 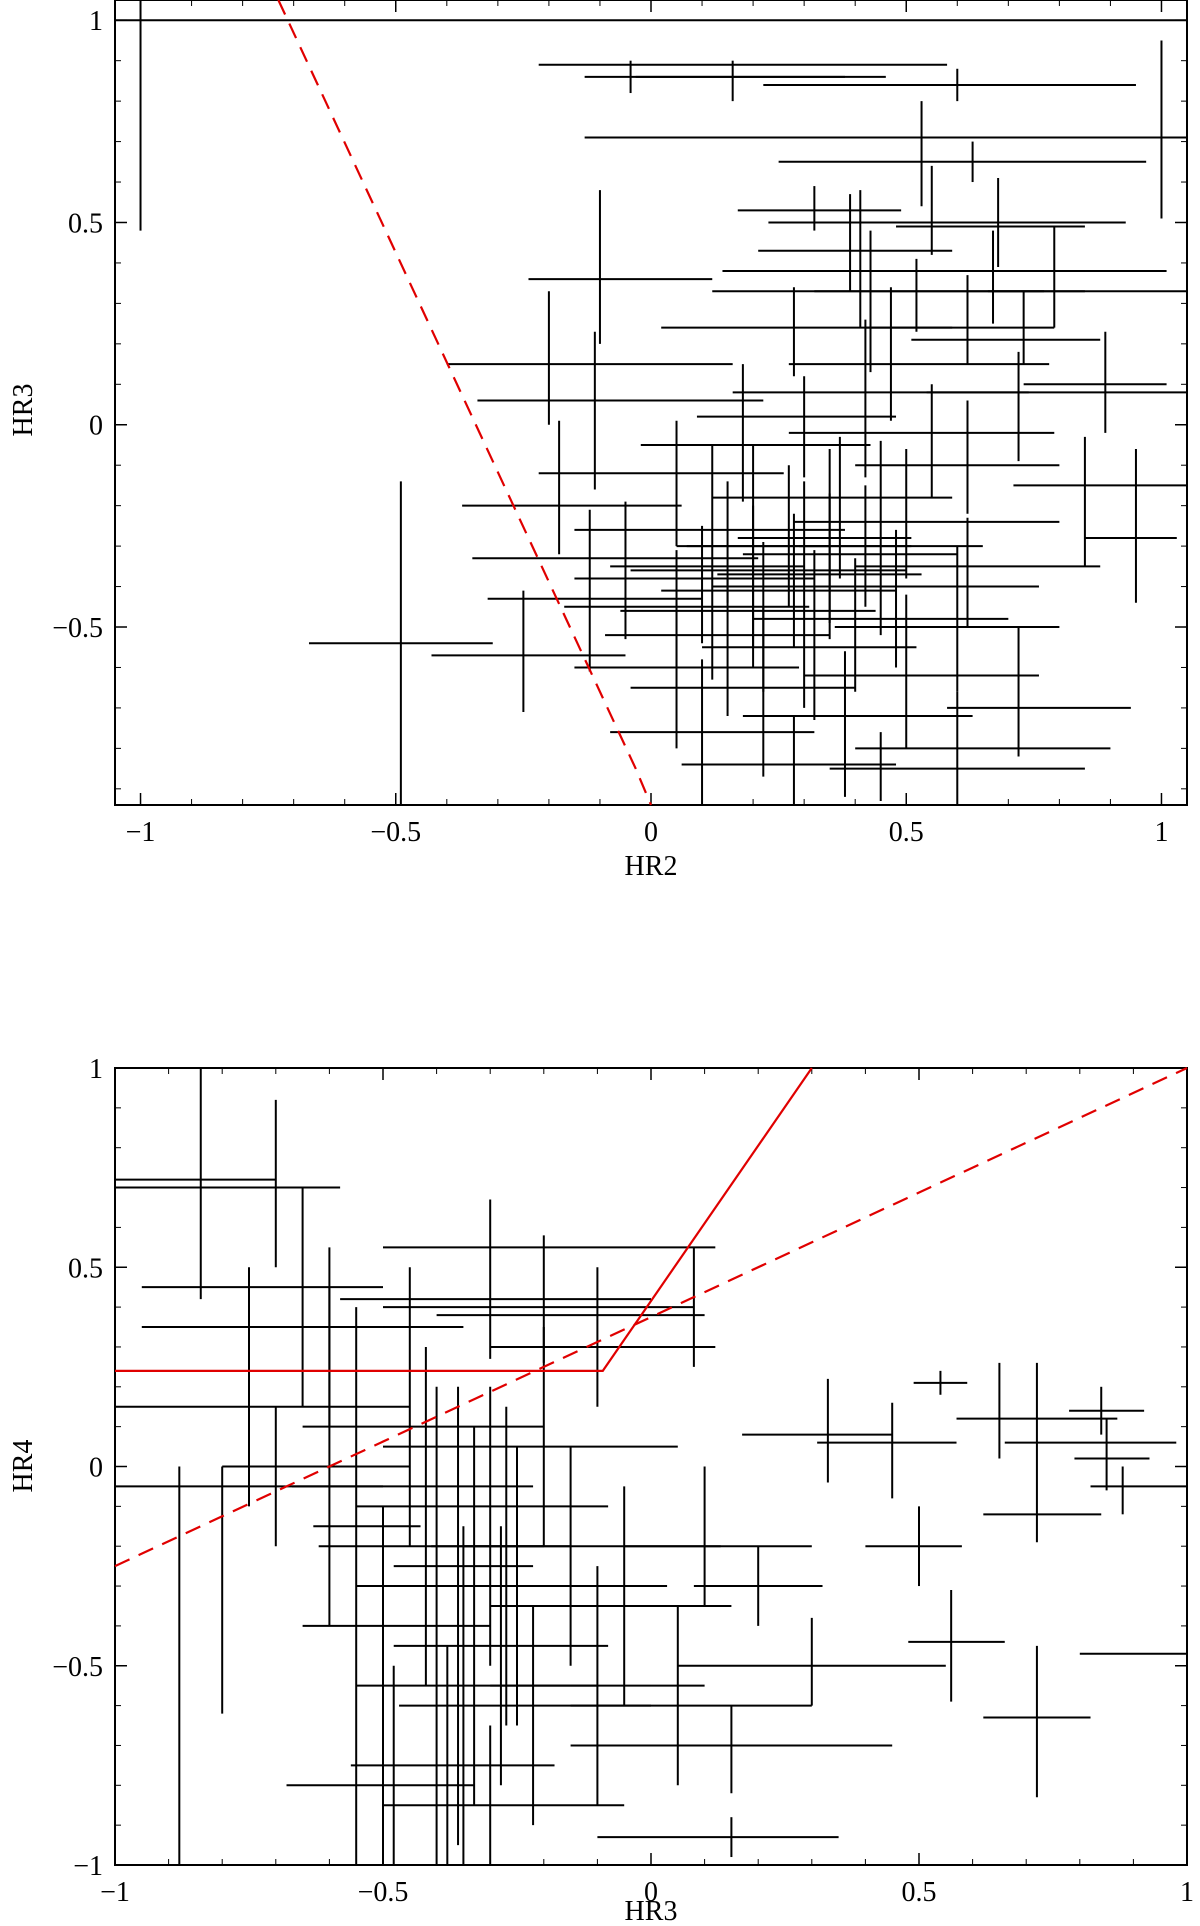 What do you see at coordinates (88, 1866) in the screenshot?
I see `y-tick-label: −1` at bounding box center [88, 1866].